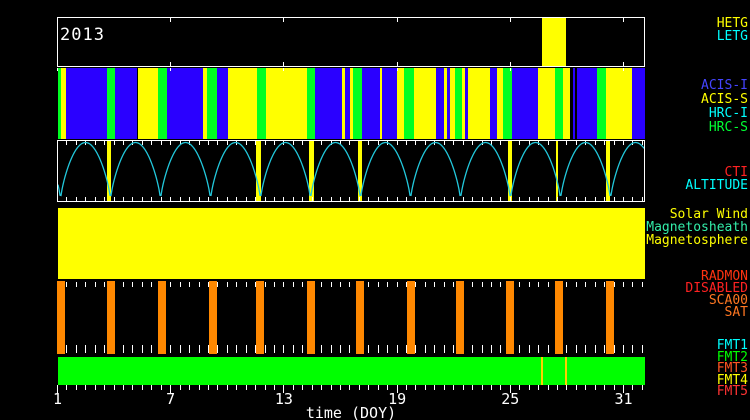 Image resolution: width=750 pixels, height=420 pixels. What do you see at coordinates (351, 169) in the screenshot?
I see `altitude-curve` at bounding box center [351, 169].